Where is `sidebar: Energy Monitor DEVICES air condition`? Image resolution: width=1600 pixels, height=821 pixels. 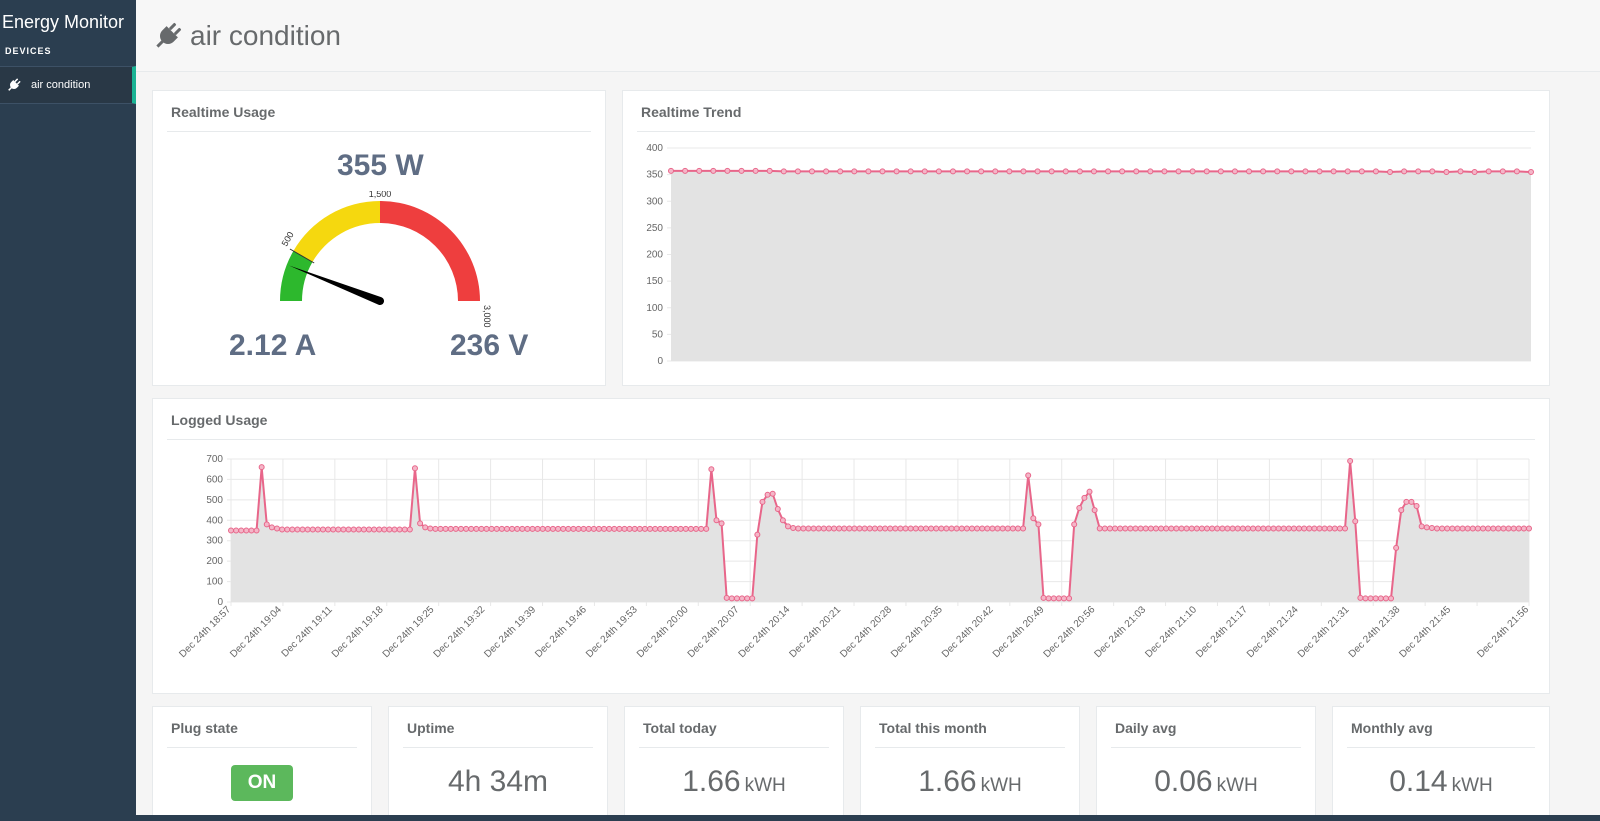 sidebar: Energy Monitor DEVICES air condition is located at coordinates (68, 410).